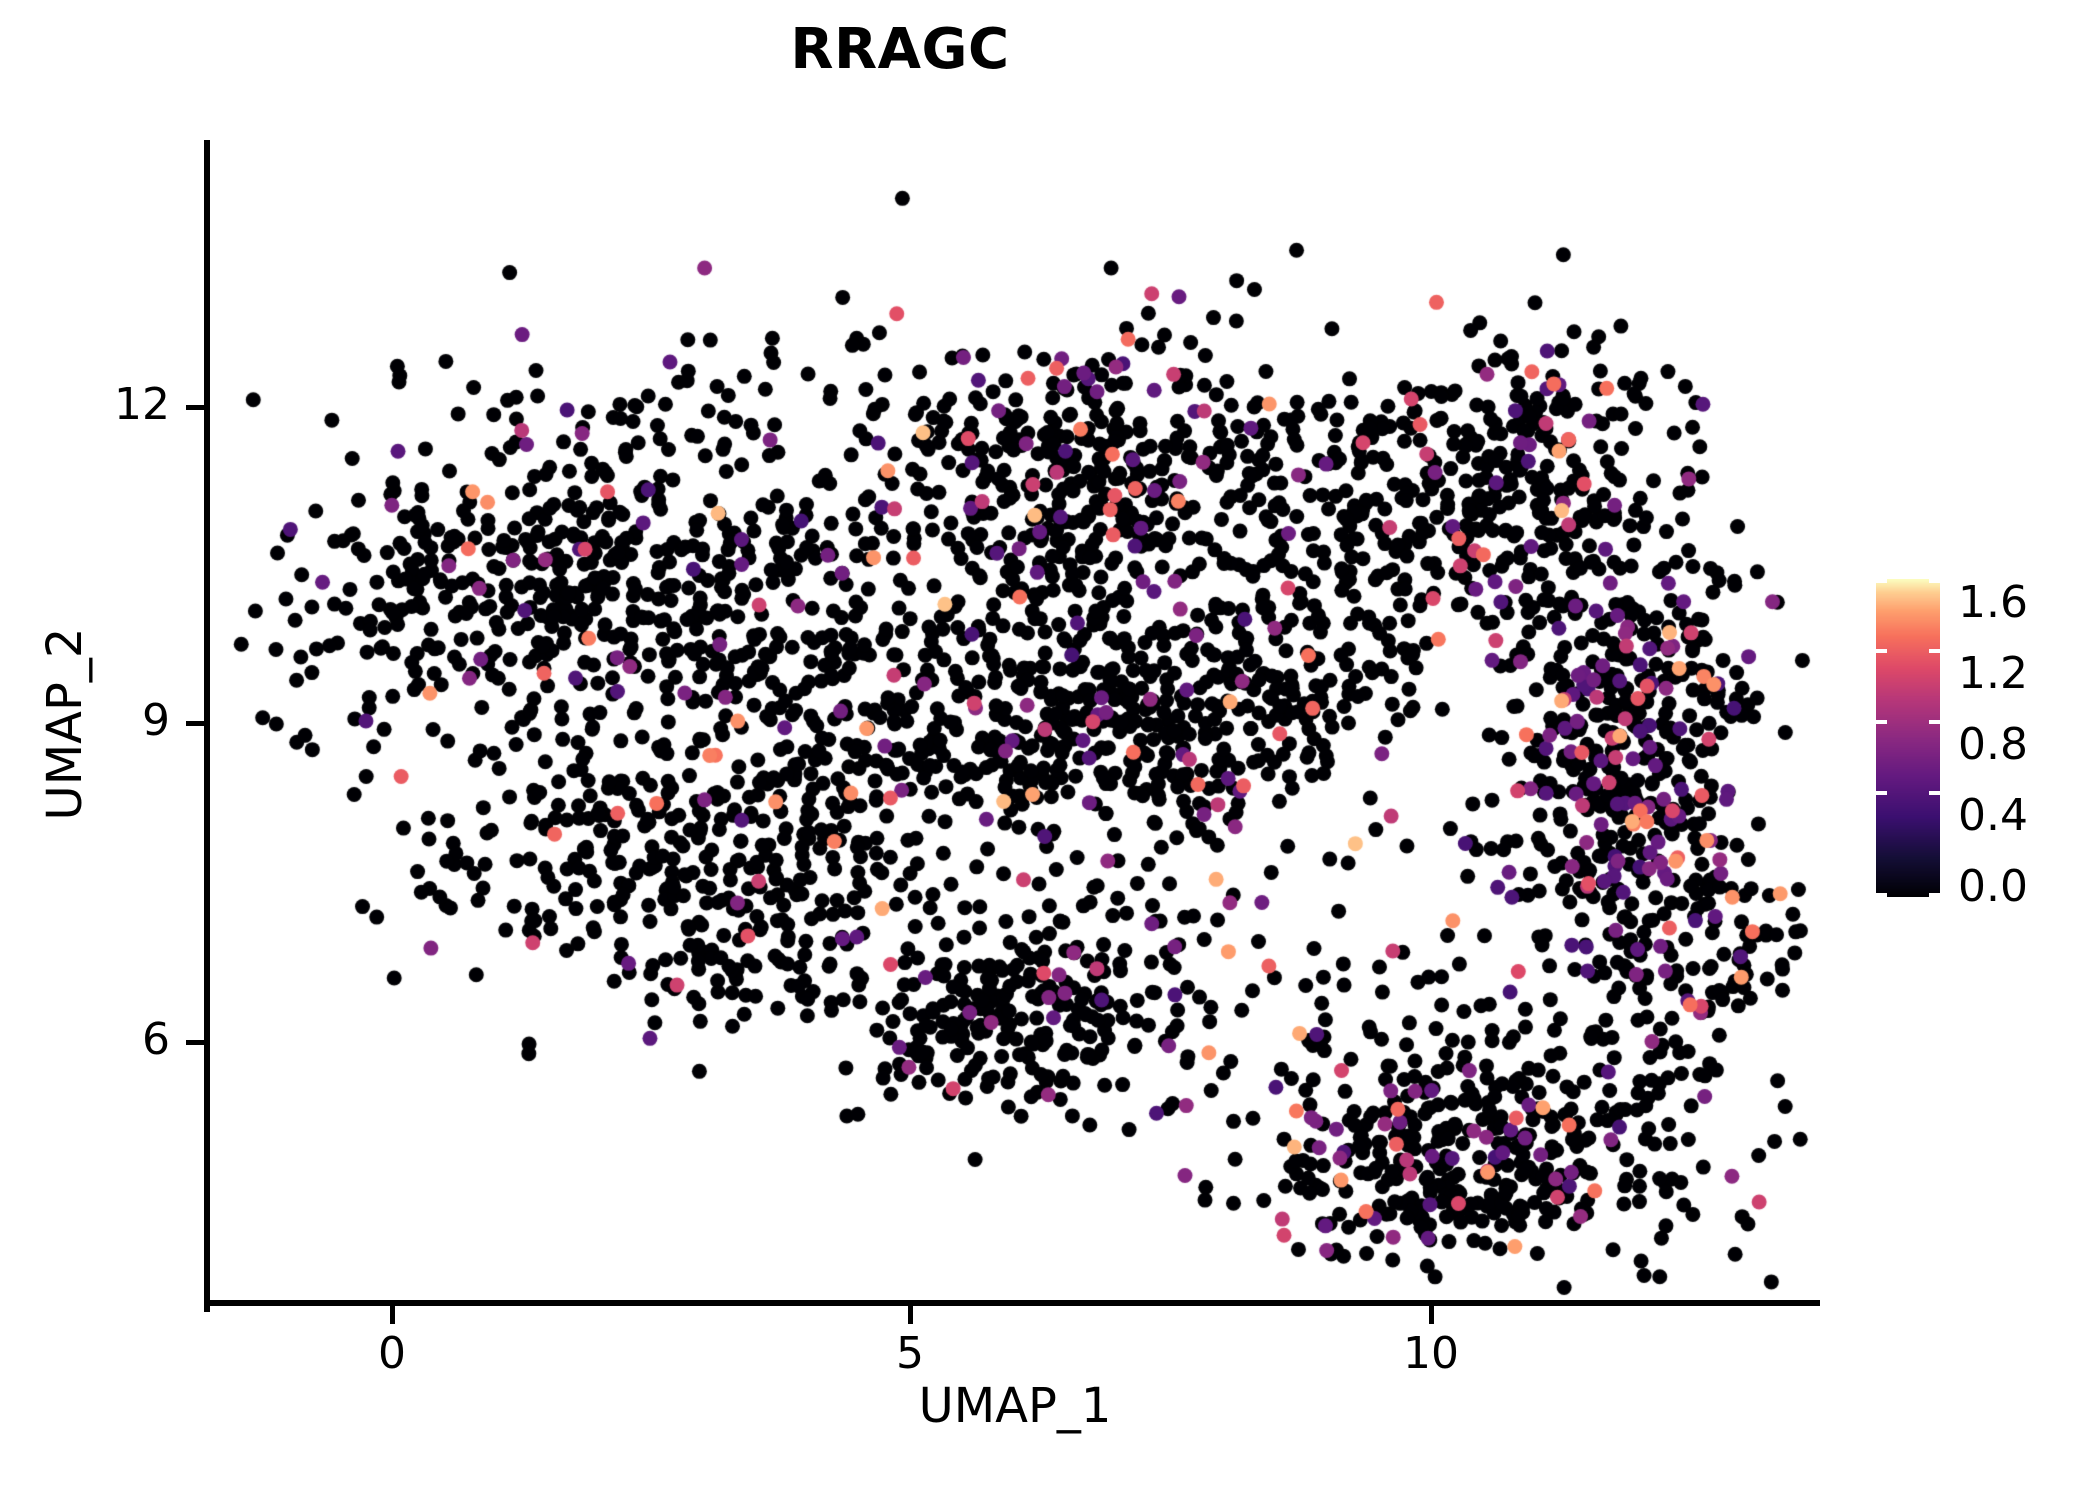  Describe the element at coordinates (1934, 793) in the screenshot. I see `colorbar-tick-0.4-right` at that location.